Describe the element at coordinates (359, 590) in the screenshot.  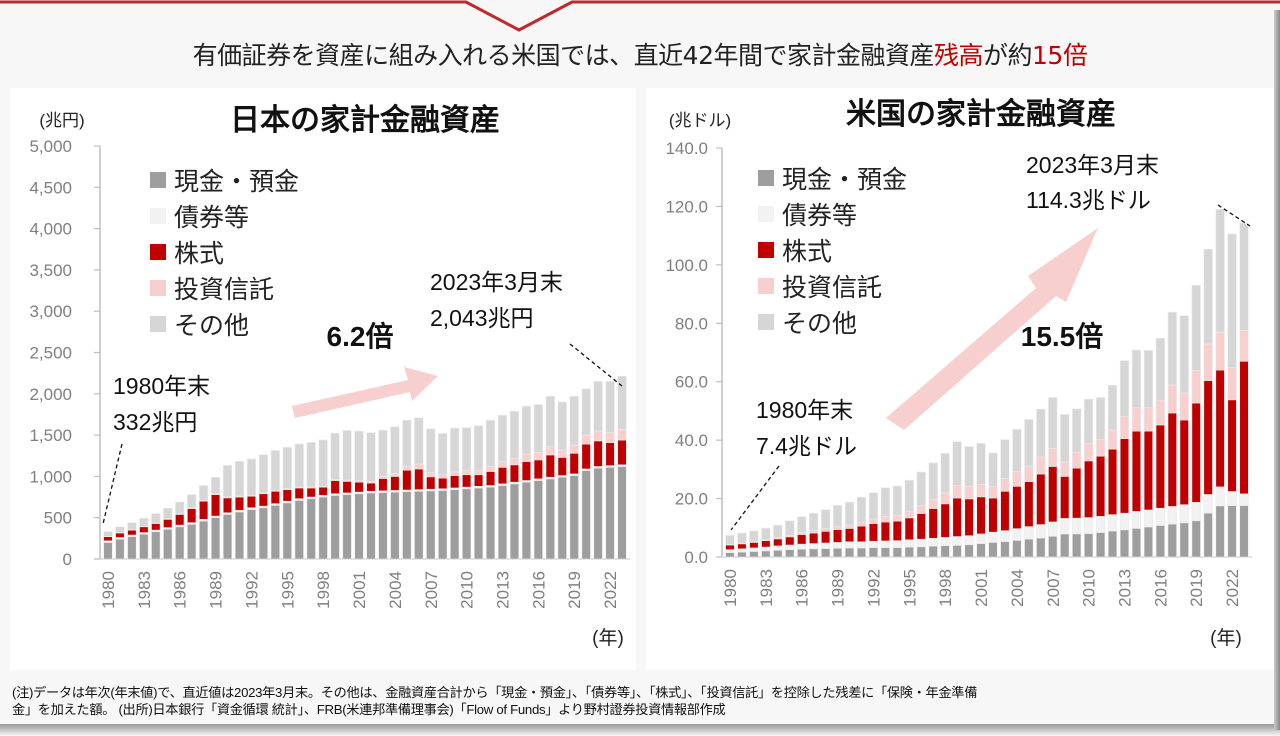
I see `x-tick-label: 2001` at that location.